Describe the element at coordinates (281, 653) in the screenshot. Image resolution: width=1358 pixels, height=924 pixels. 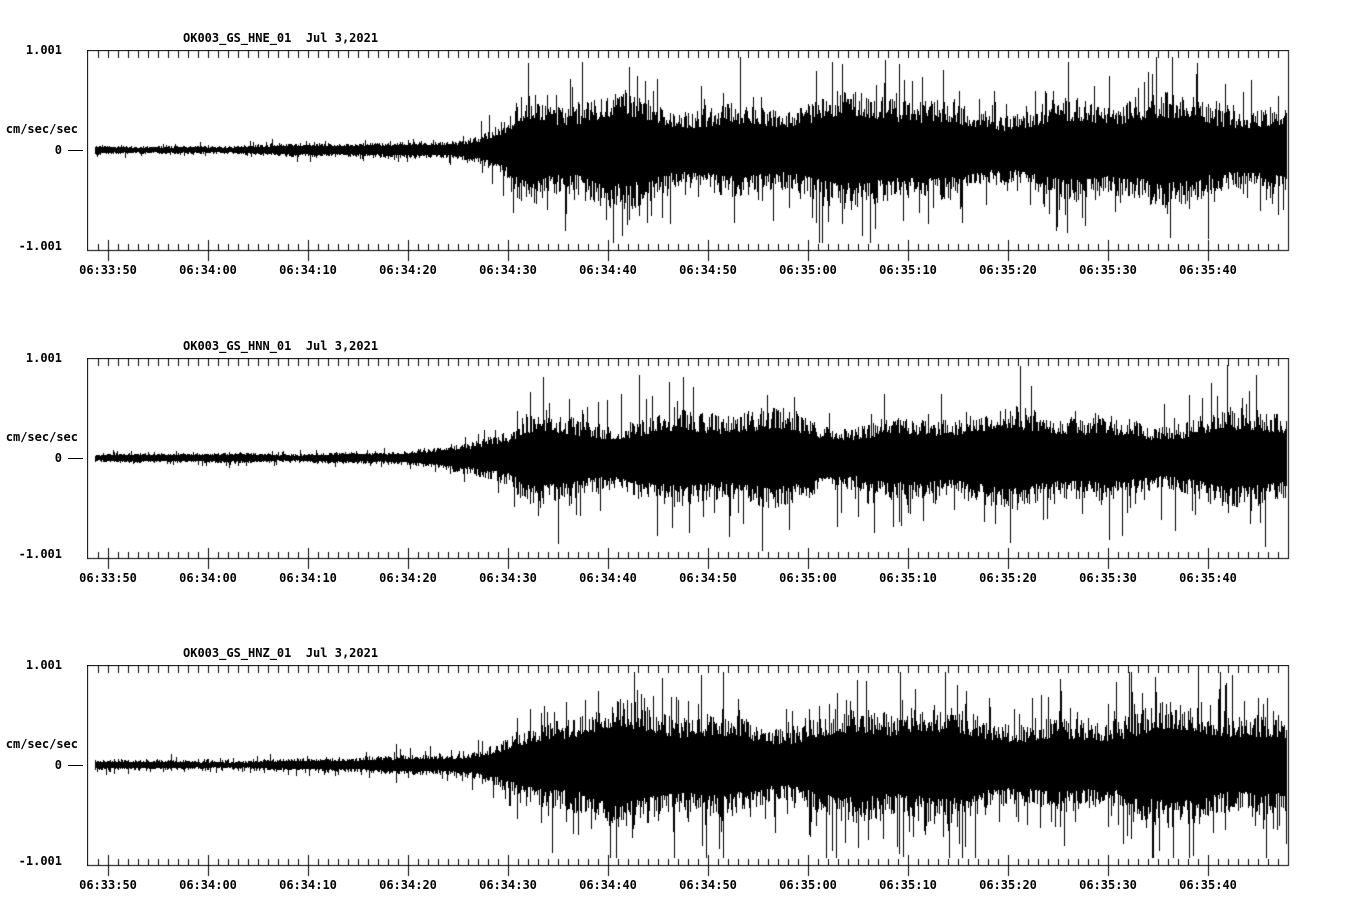
I see `trace-title: OK003_GS_HNZ_01 Jul 3,2021` at that location.